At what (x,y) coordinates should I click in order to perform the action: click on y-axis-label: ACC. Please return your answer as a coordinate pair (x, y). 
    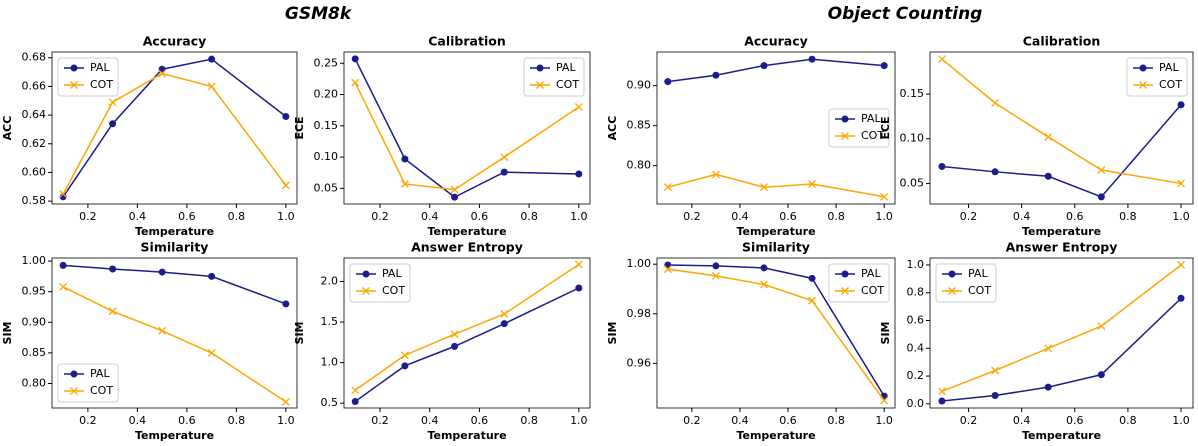
    Looking at the image, I should click on (7, 128).